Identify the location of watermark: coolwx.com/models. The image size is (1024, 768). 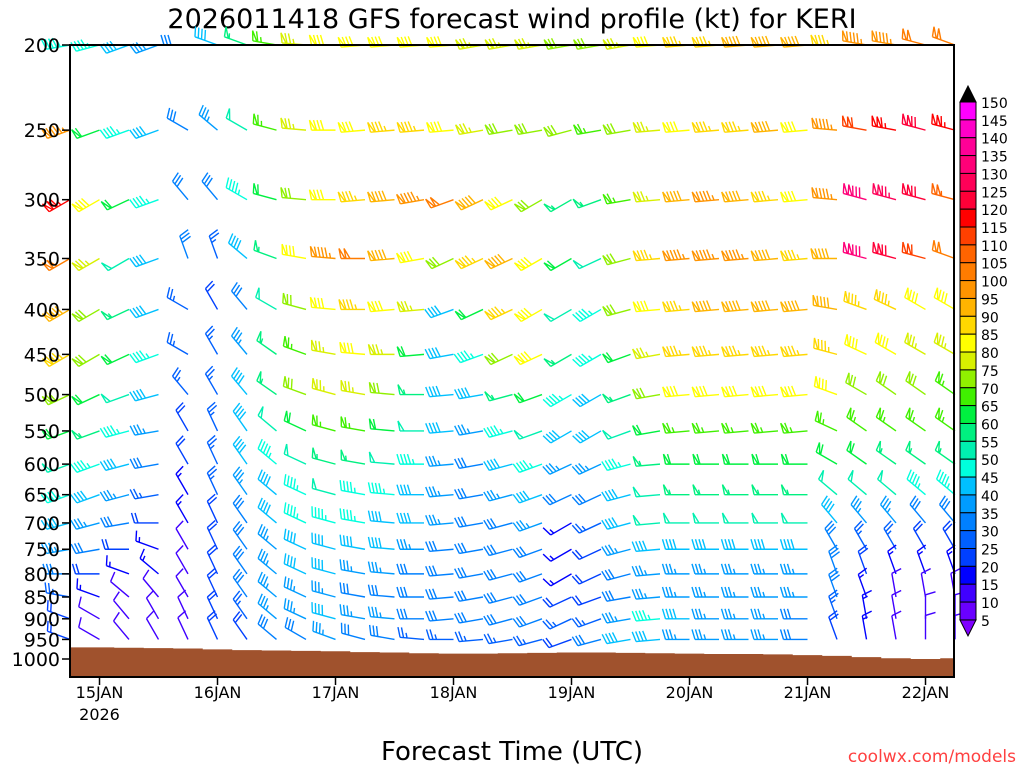
(932, 757).